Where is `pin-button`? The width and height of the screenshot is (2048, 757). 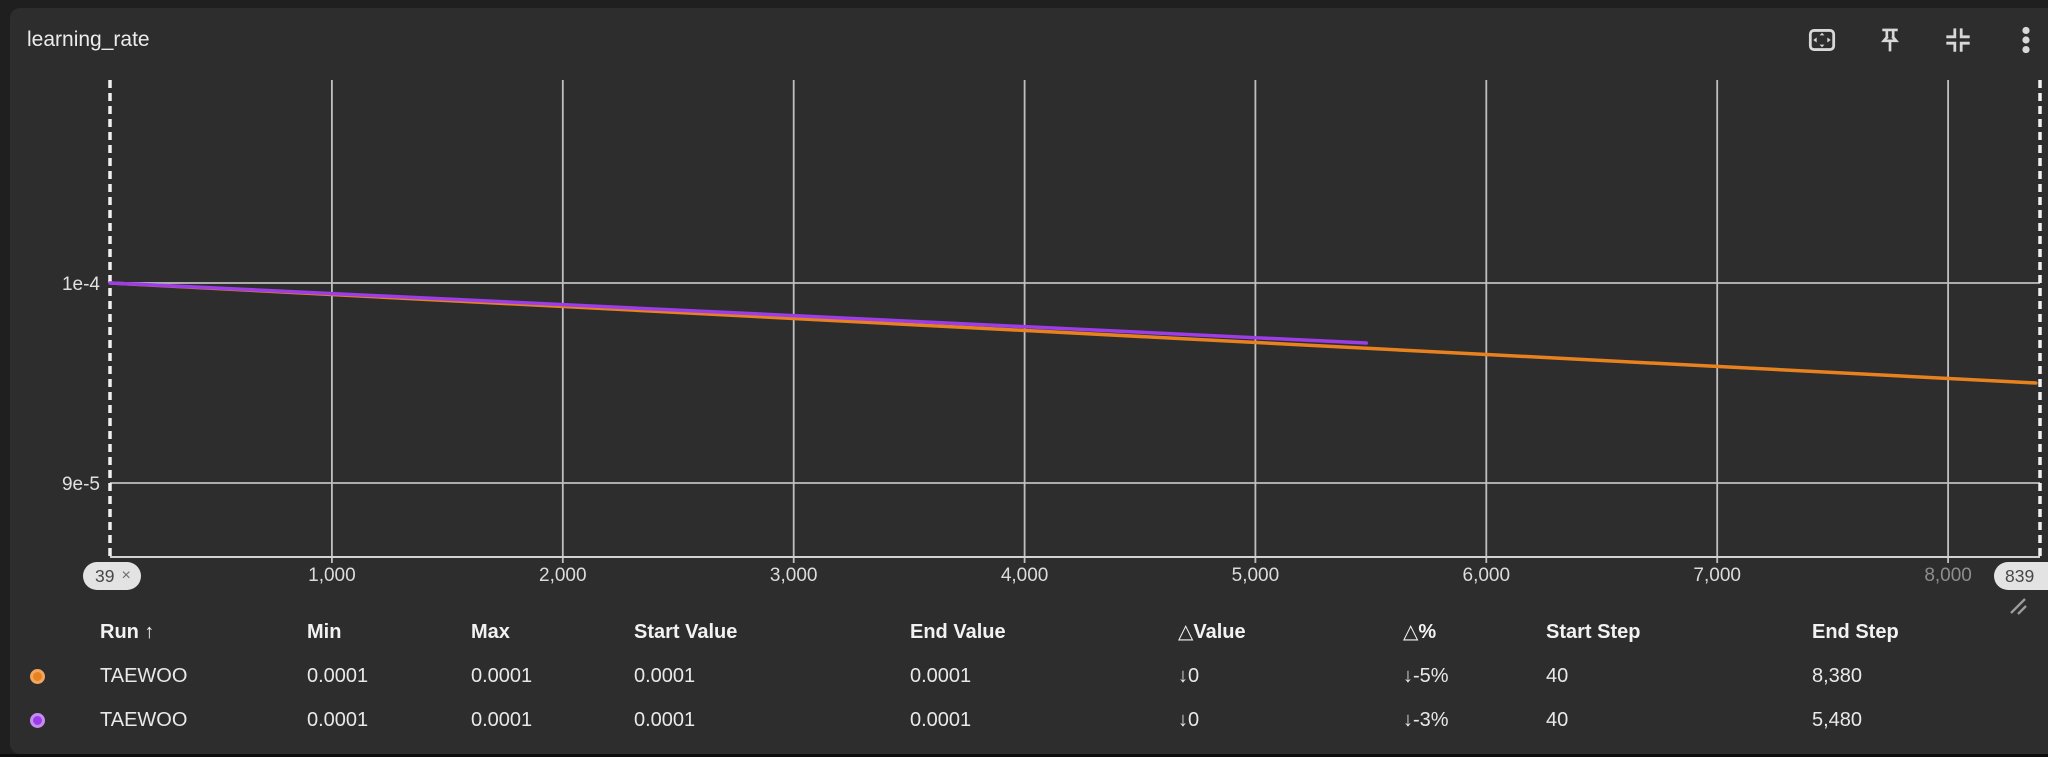
pin-button is located at coordinates (1890, 40).